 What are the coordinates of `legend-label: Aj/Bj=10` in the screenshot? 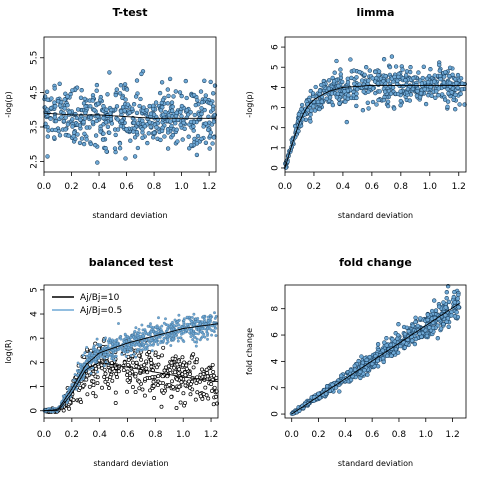 It's located at (100, 298).